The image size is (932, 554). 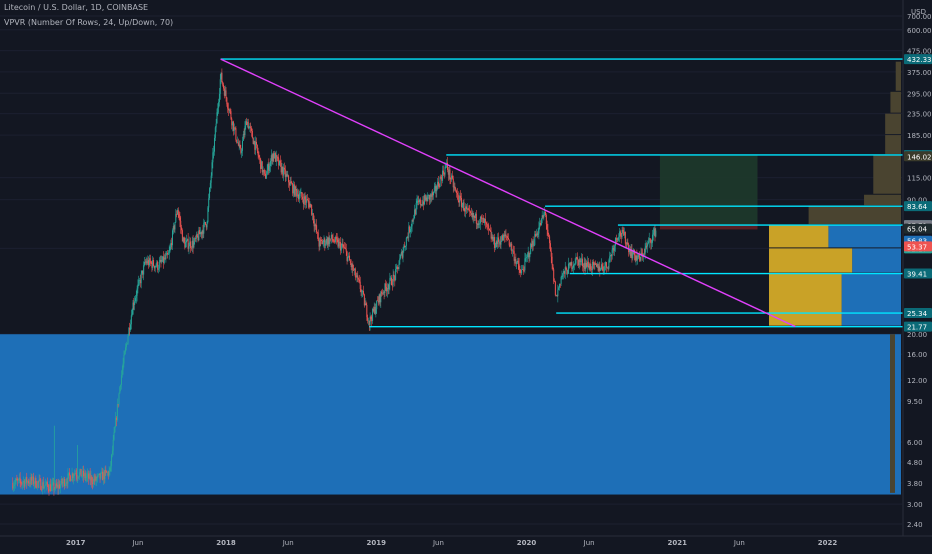 What do you see at coordinates (799, 236) in the screenshot?
I see `vp-up-bar` at bounding box center [799, 236].